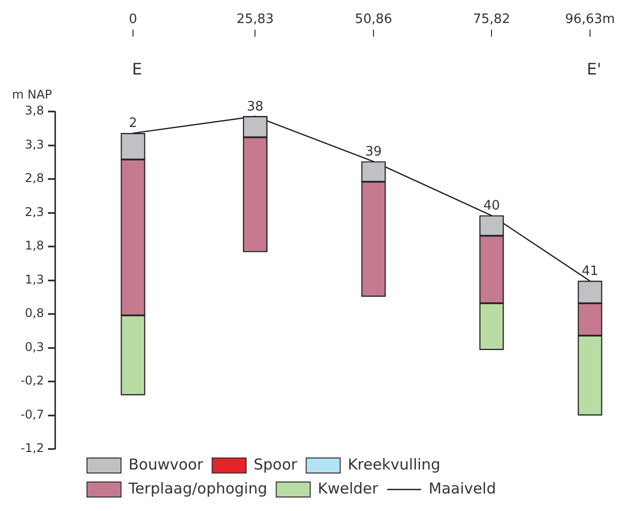  I want to click on legend-label: Spoor, so click(276, 464).